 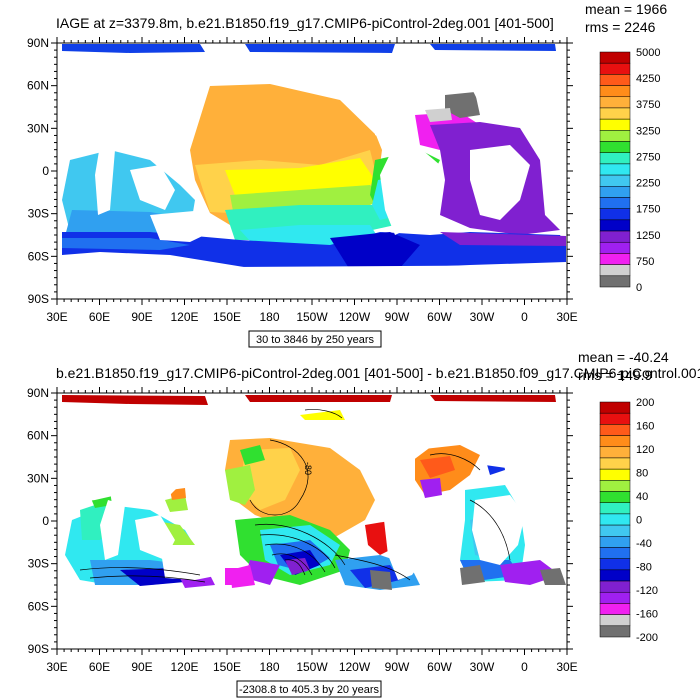 I want to click on p1-lon-label: 120W, so click(x=355, y=317).